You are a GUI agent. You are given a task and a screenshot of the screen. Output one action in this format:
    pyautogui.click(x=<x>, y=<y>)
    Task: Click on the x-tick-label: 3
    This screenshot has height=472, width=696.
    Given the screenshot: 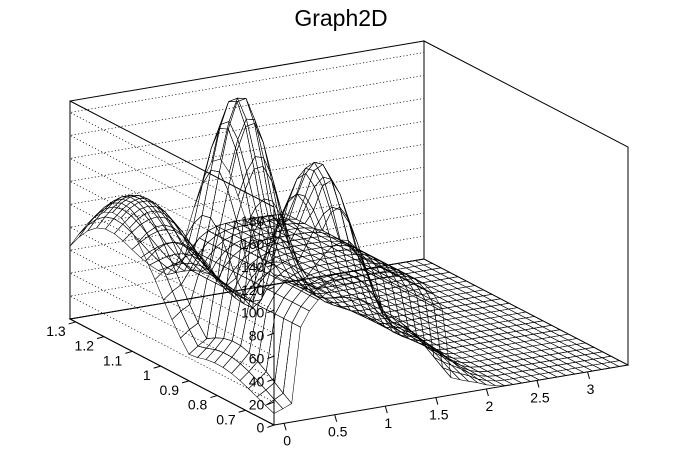 What is the action you would take?
    pyautogui.click(x=591, y=389)
    